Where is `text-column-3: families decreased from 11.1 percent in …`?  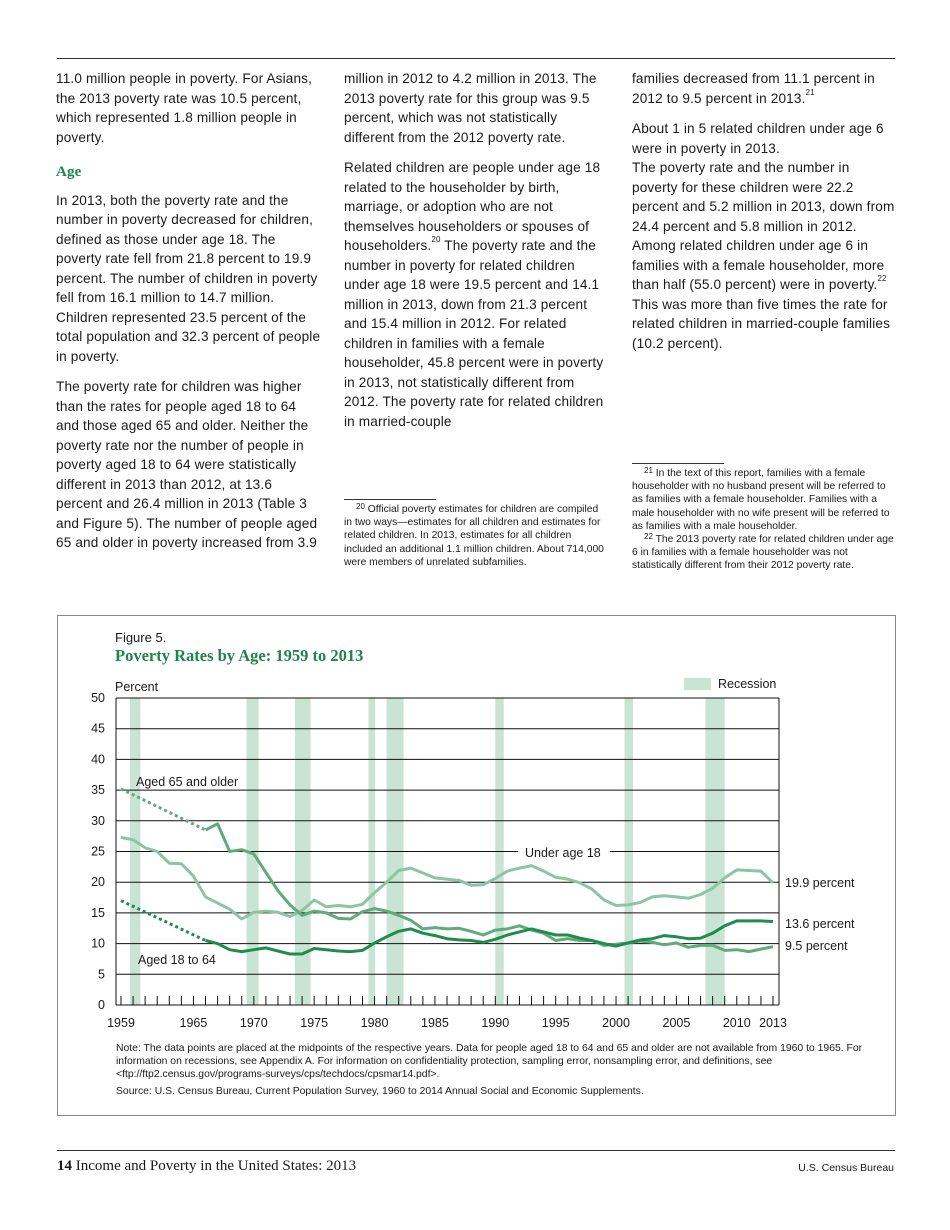 text-column-3: families decreased from 11.1 percent in … is located at coordinates (765, 216).